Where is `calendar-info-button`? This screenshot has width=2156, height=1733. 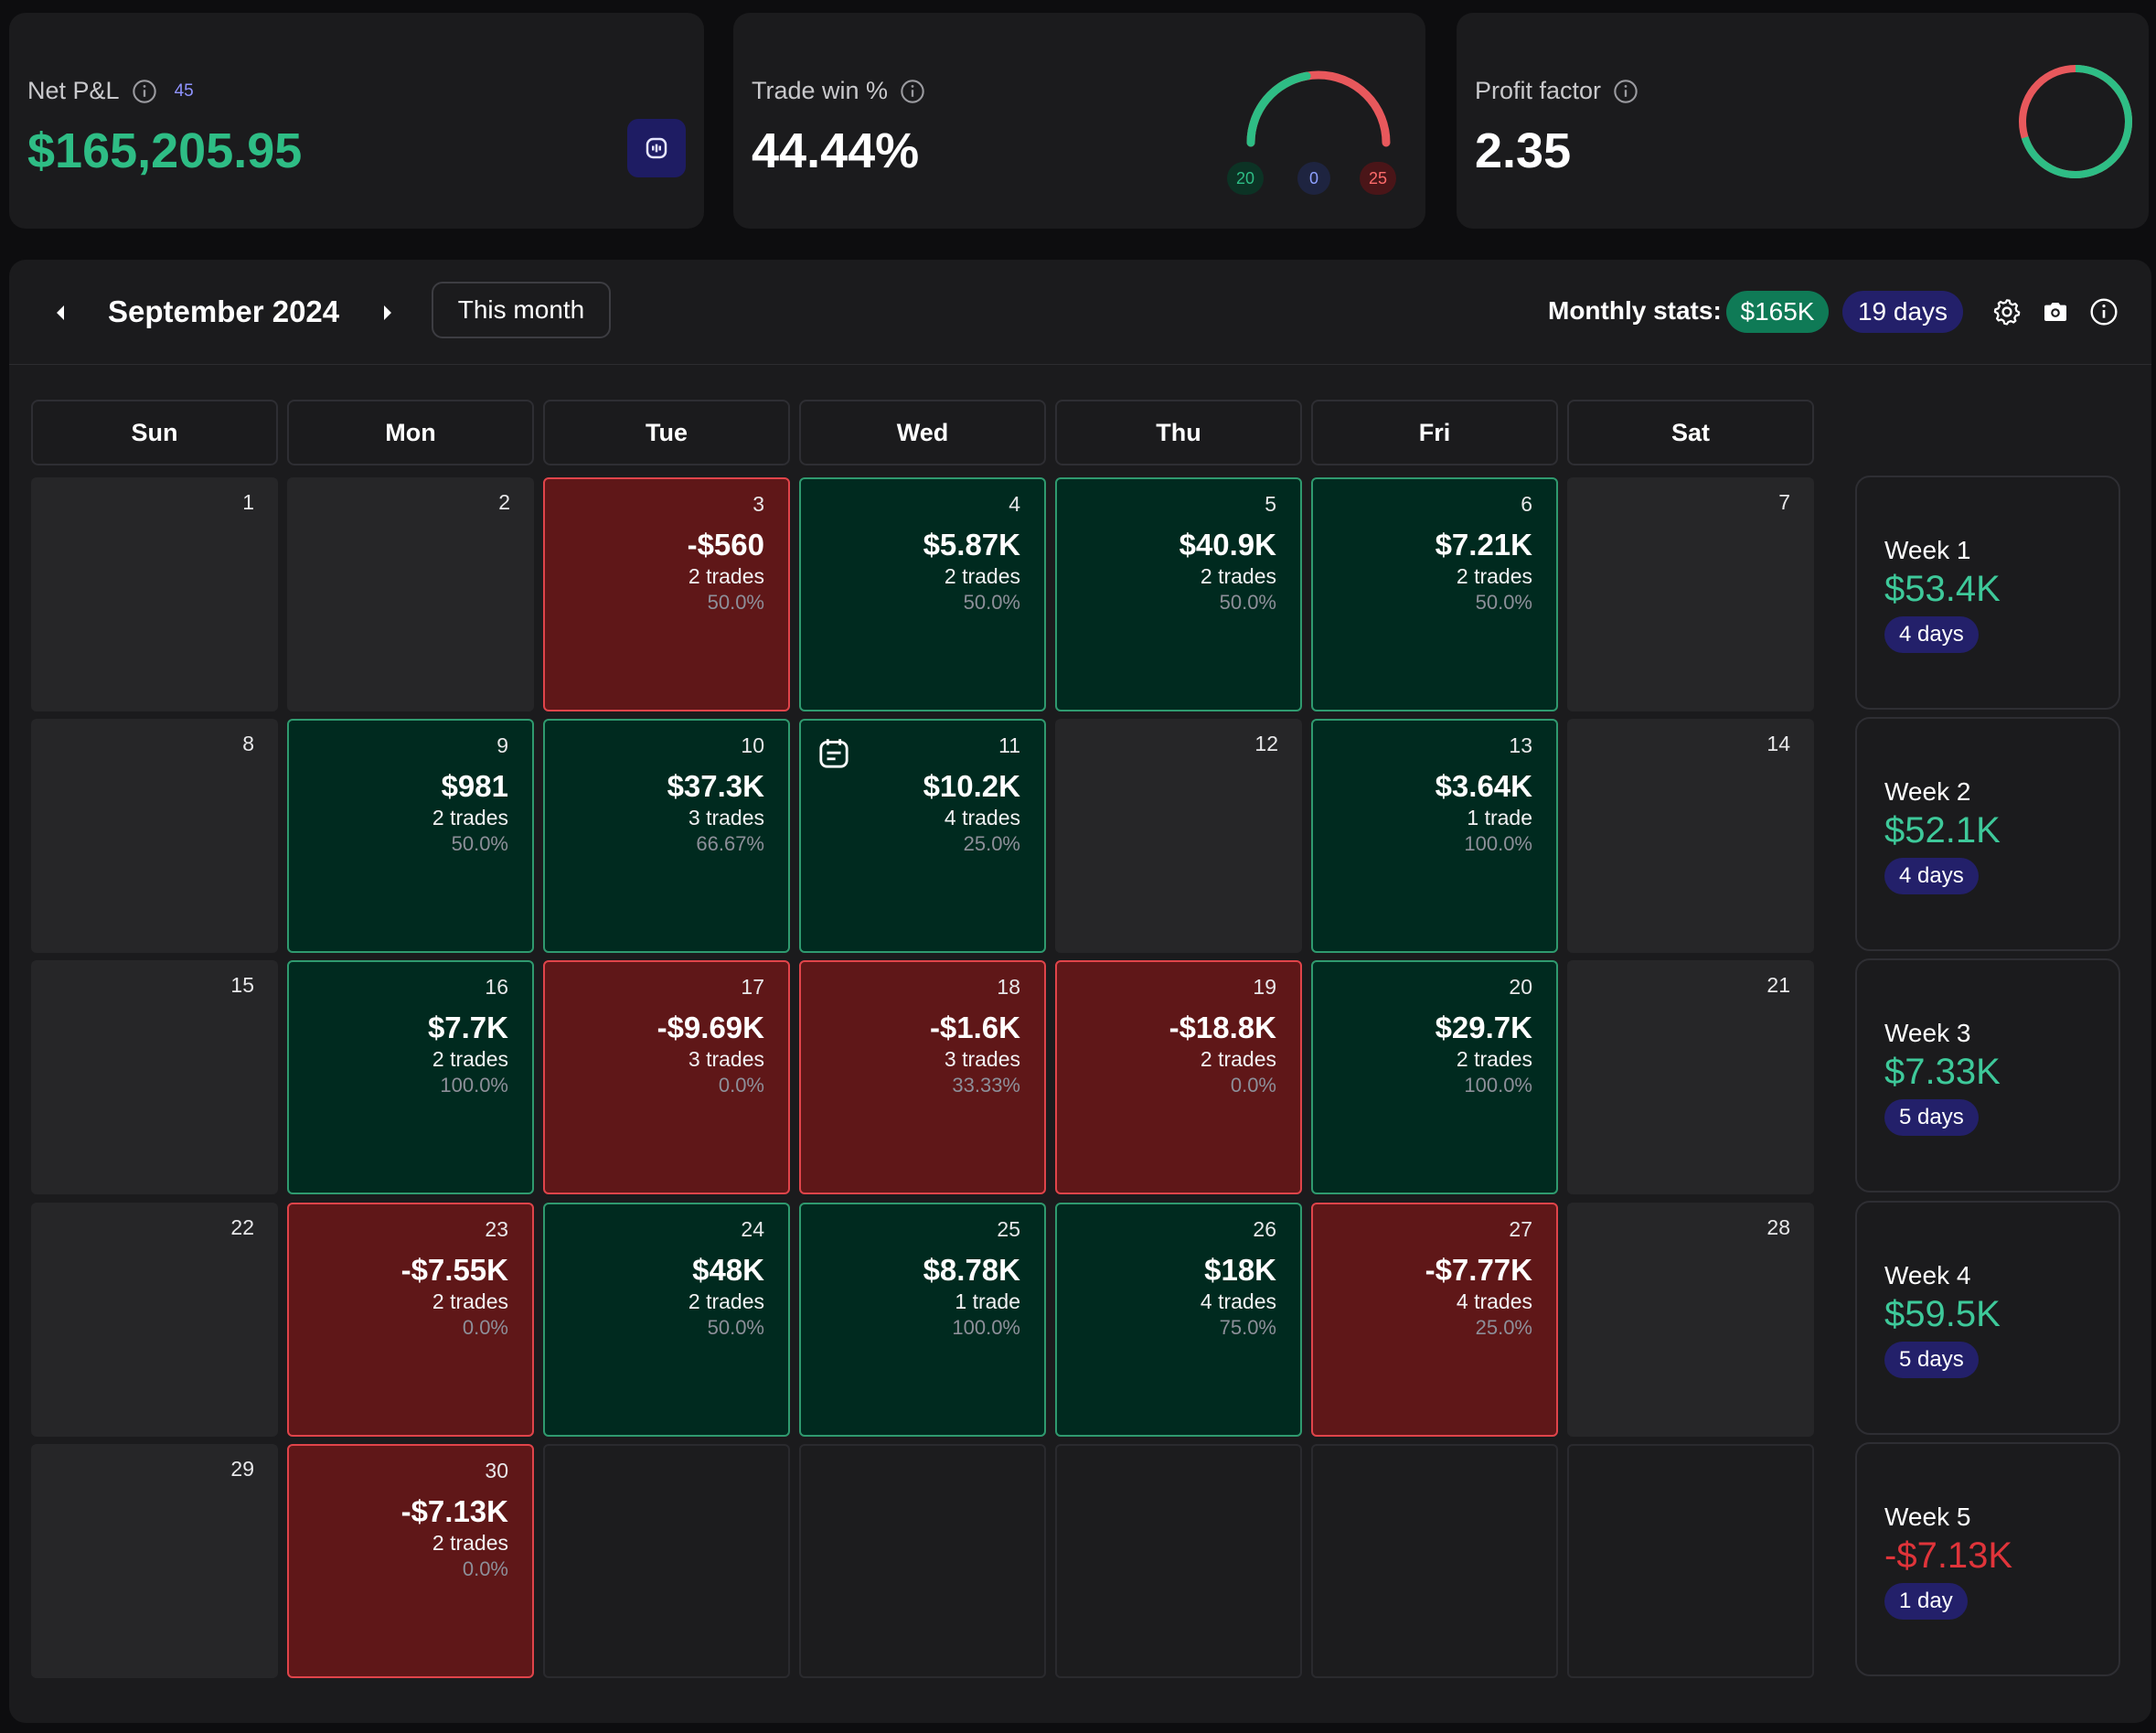 calendar-info-button is located at coordinates (2104, 311).